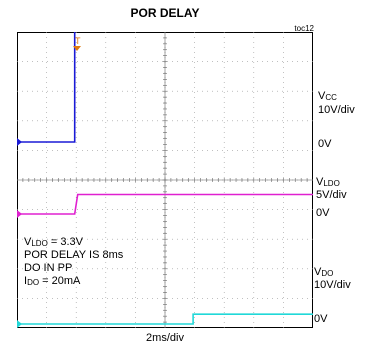 This screenshot has height=348, width=370. What do you see at coordinates (328, 182) in the screenshot?
I see `channel-label-vldo: VLDO` at bounding box center [328, 182].